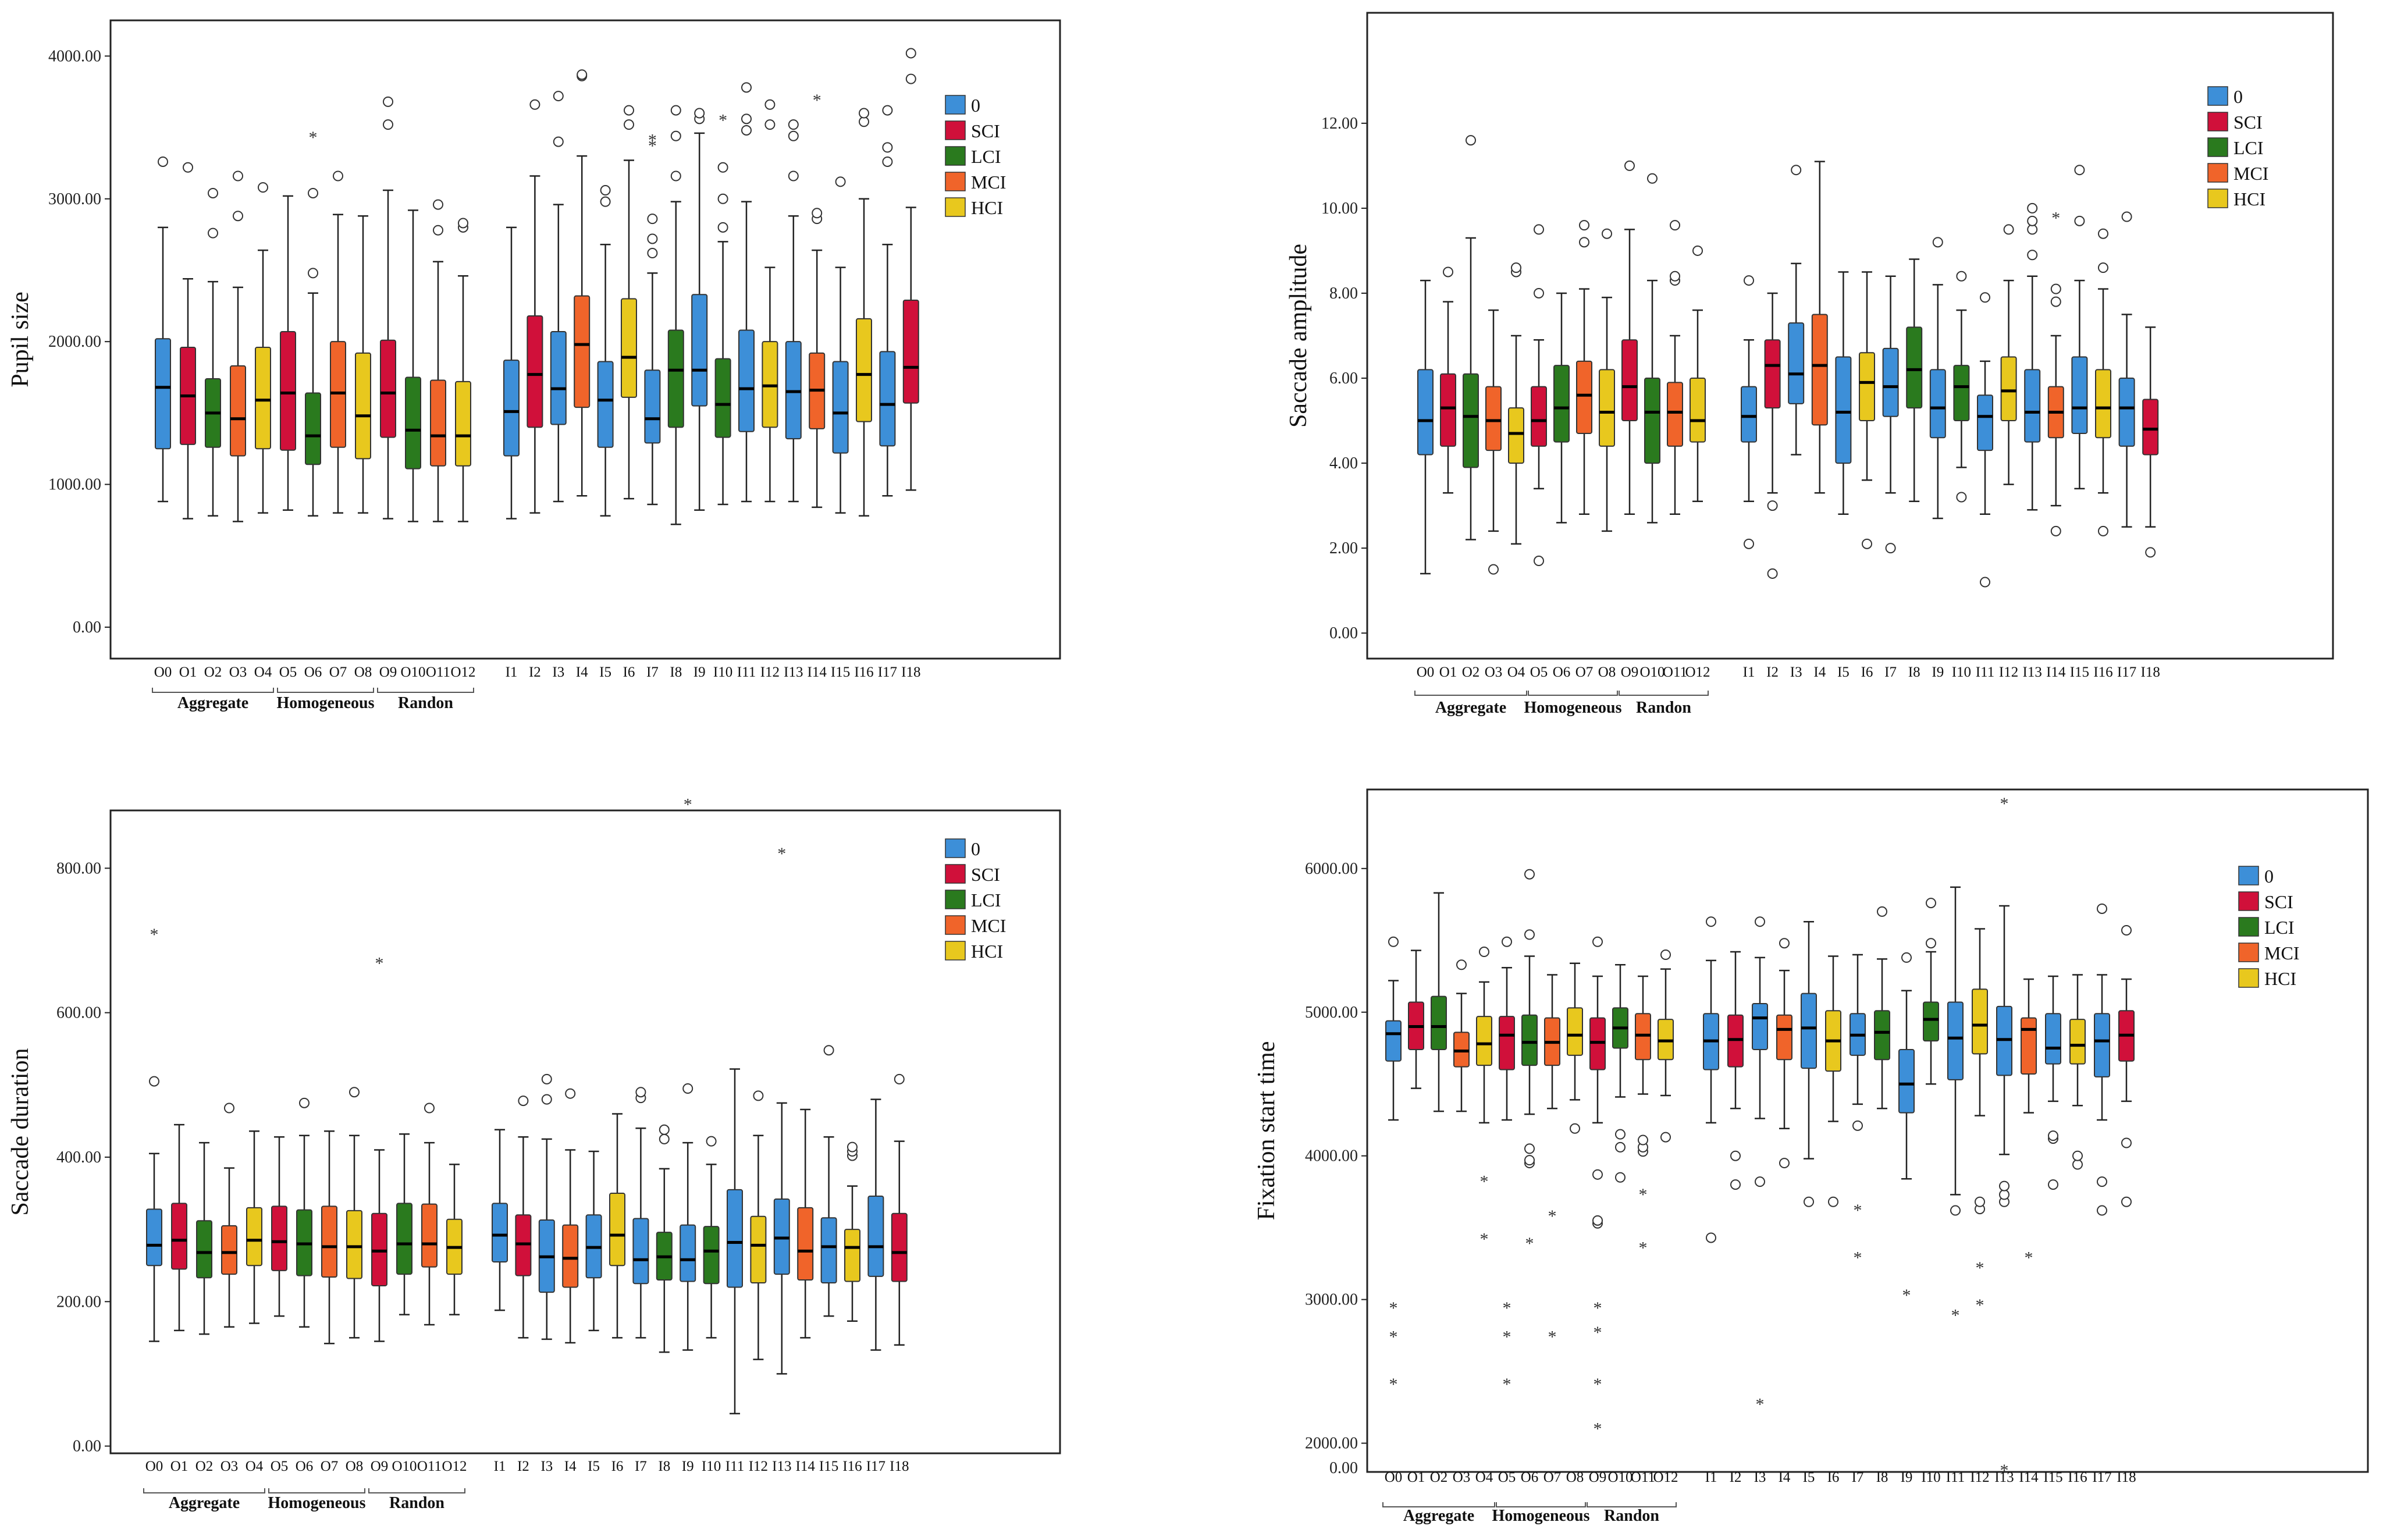  What do you see at coordinates (1470, 693) in the screenshot?
I see `group-bracket` at bounding box center [1470, 693].